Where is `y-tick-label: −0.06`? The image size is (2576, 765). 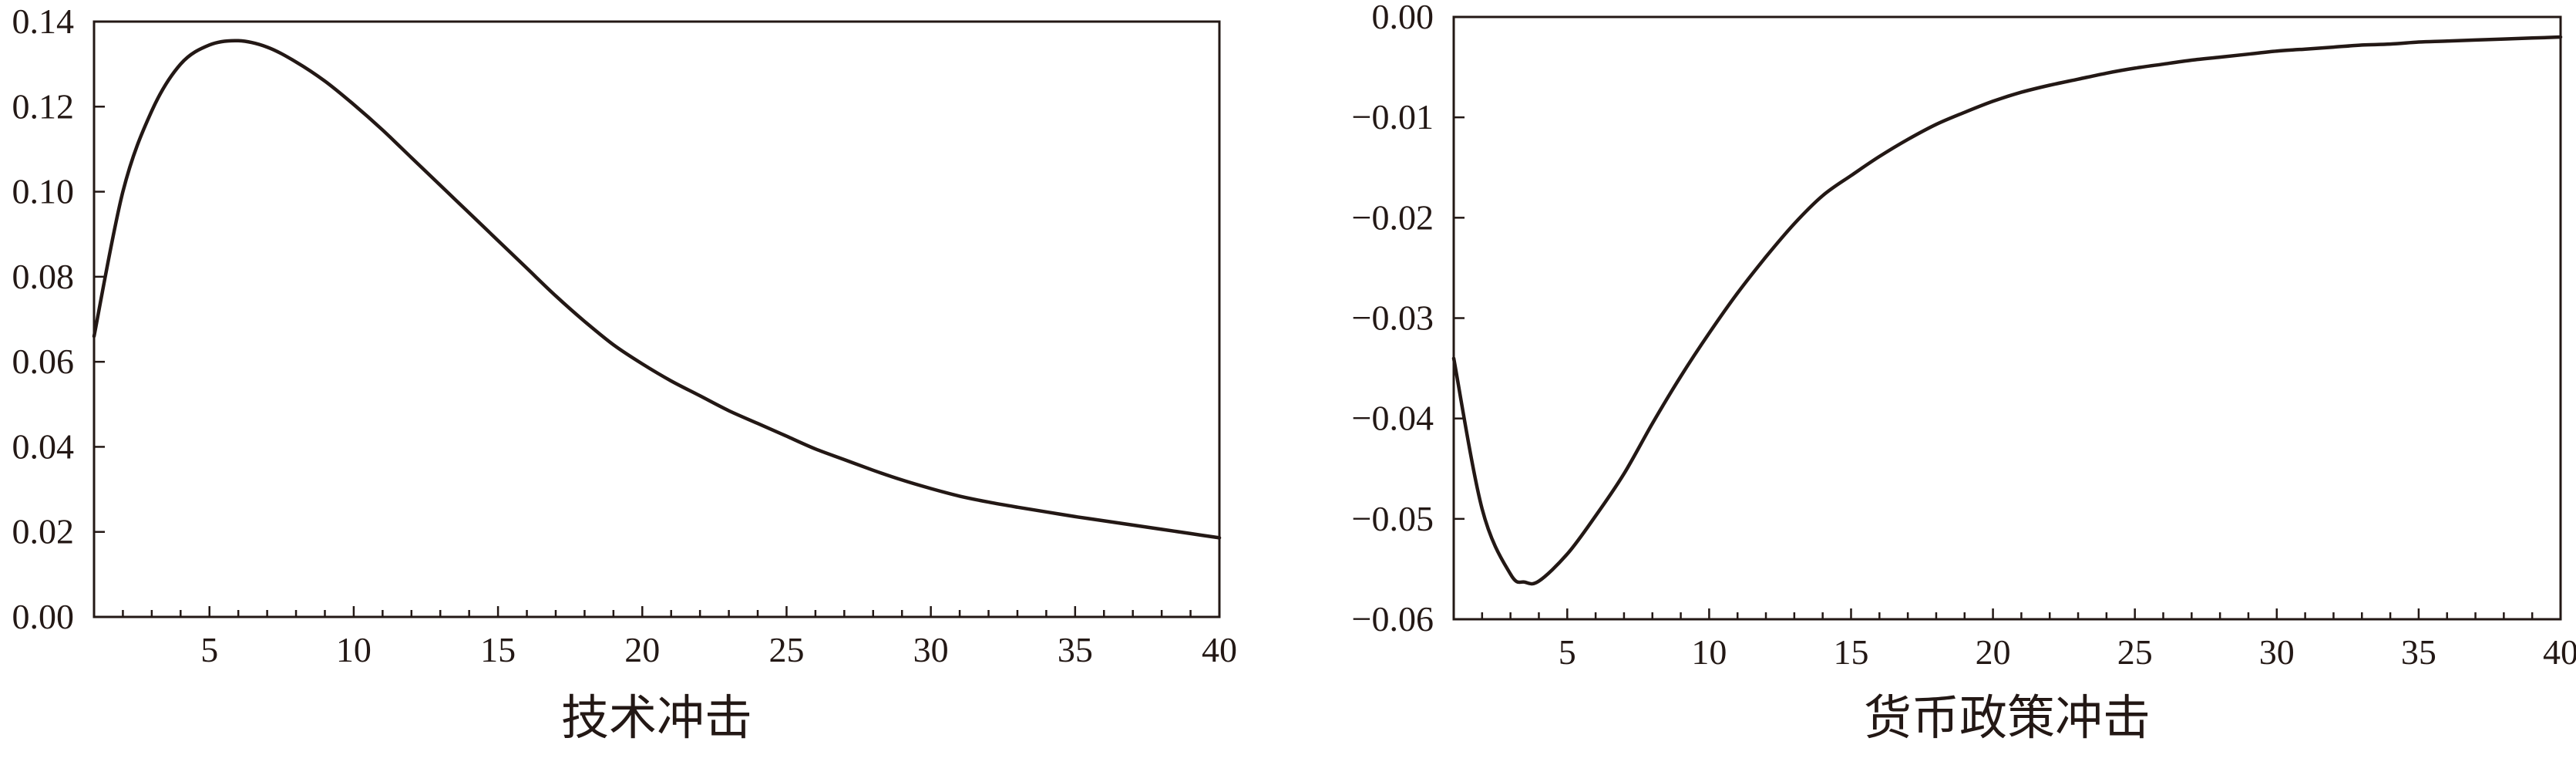
y-tick-label: −0.06 is located at coordinates (1393, 619).